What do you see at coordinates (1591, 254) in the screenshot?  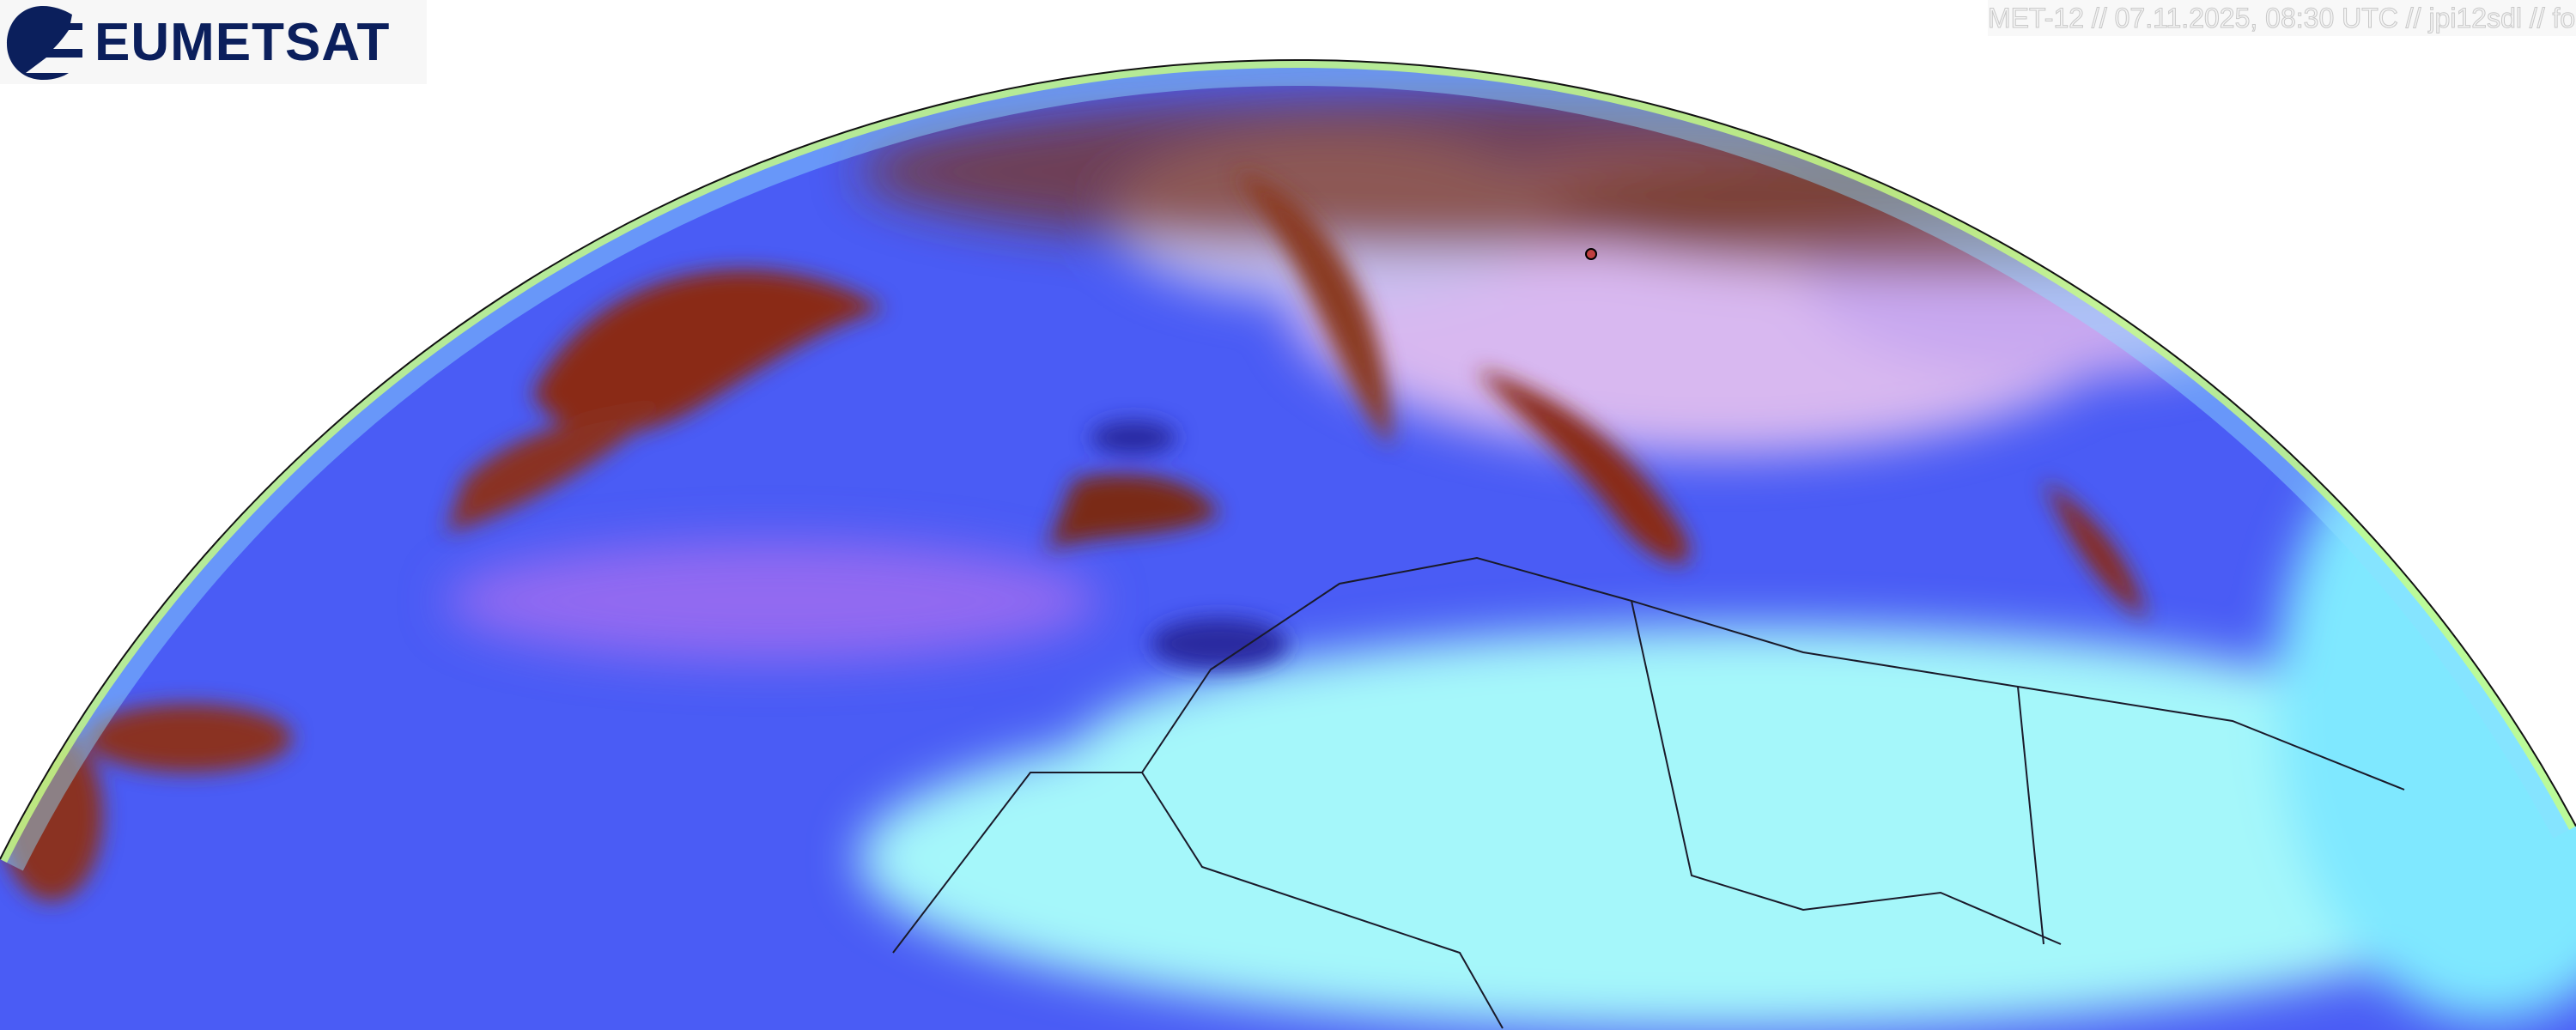 I see `location-marker` at bounding box center [1591, 254].